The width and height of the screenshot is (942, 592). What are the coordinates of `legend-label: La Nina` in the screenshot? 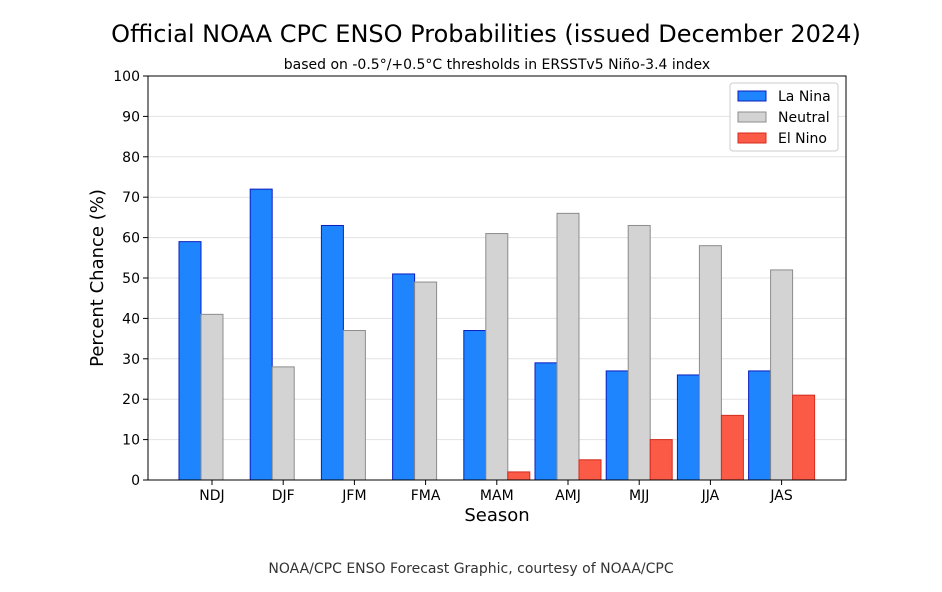 It's located at (804, 97).